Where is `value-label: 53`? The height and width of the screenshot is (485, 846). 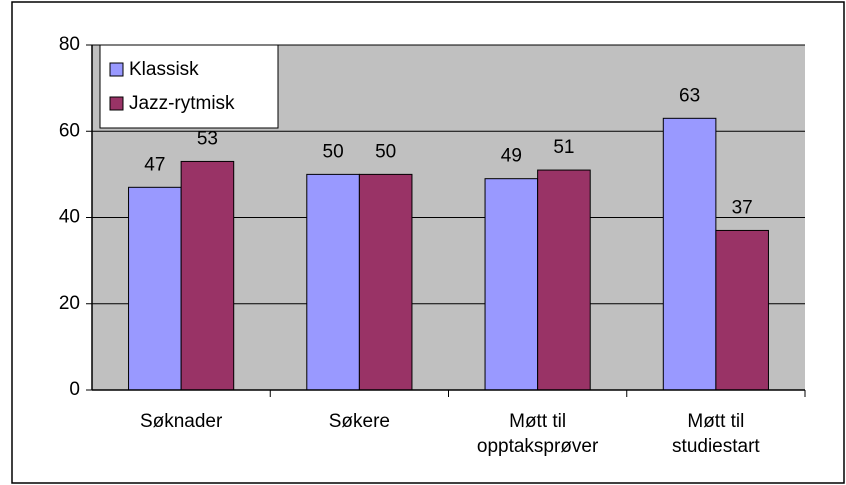 value-label: 53 is located at coordinates (207, 138).